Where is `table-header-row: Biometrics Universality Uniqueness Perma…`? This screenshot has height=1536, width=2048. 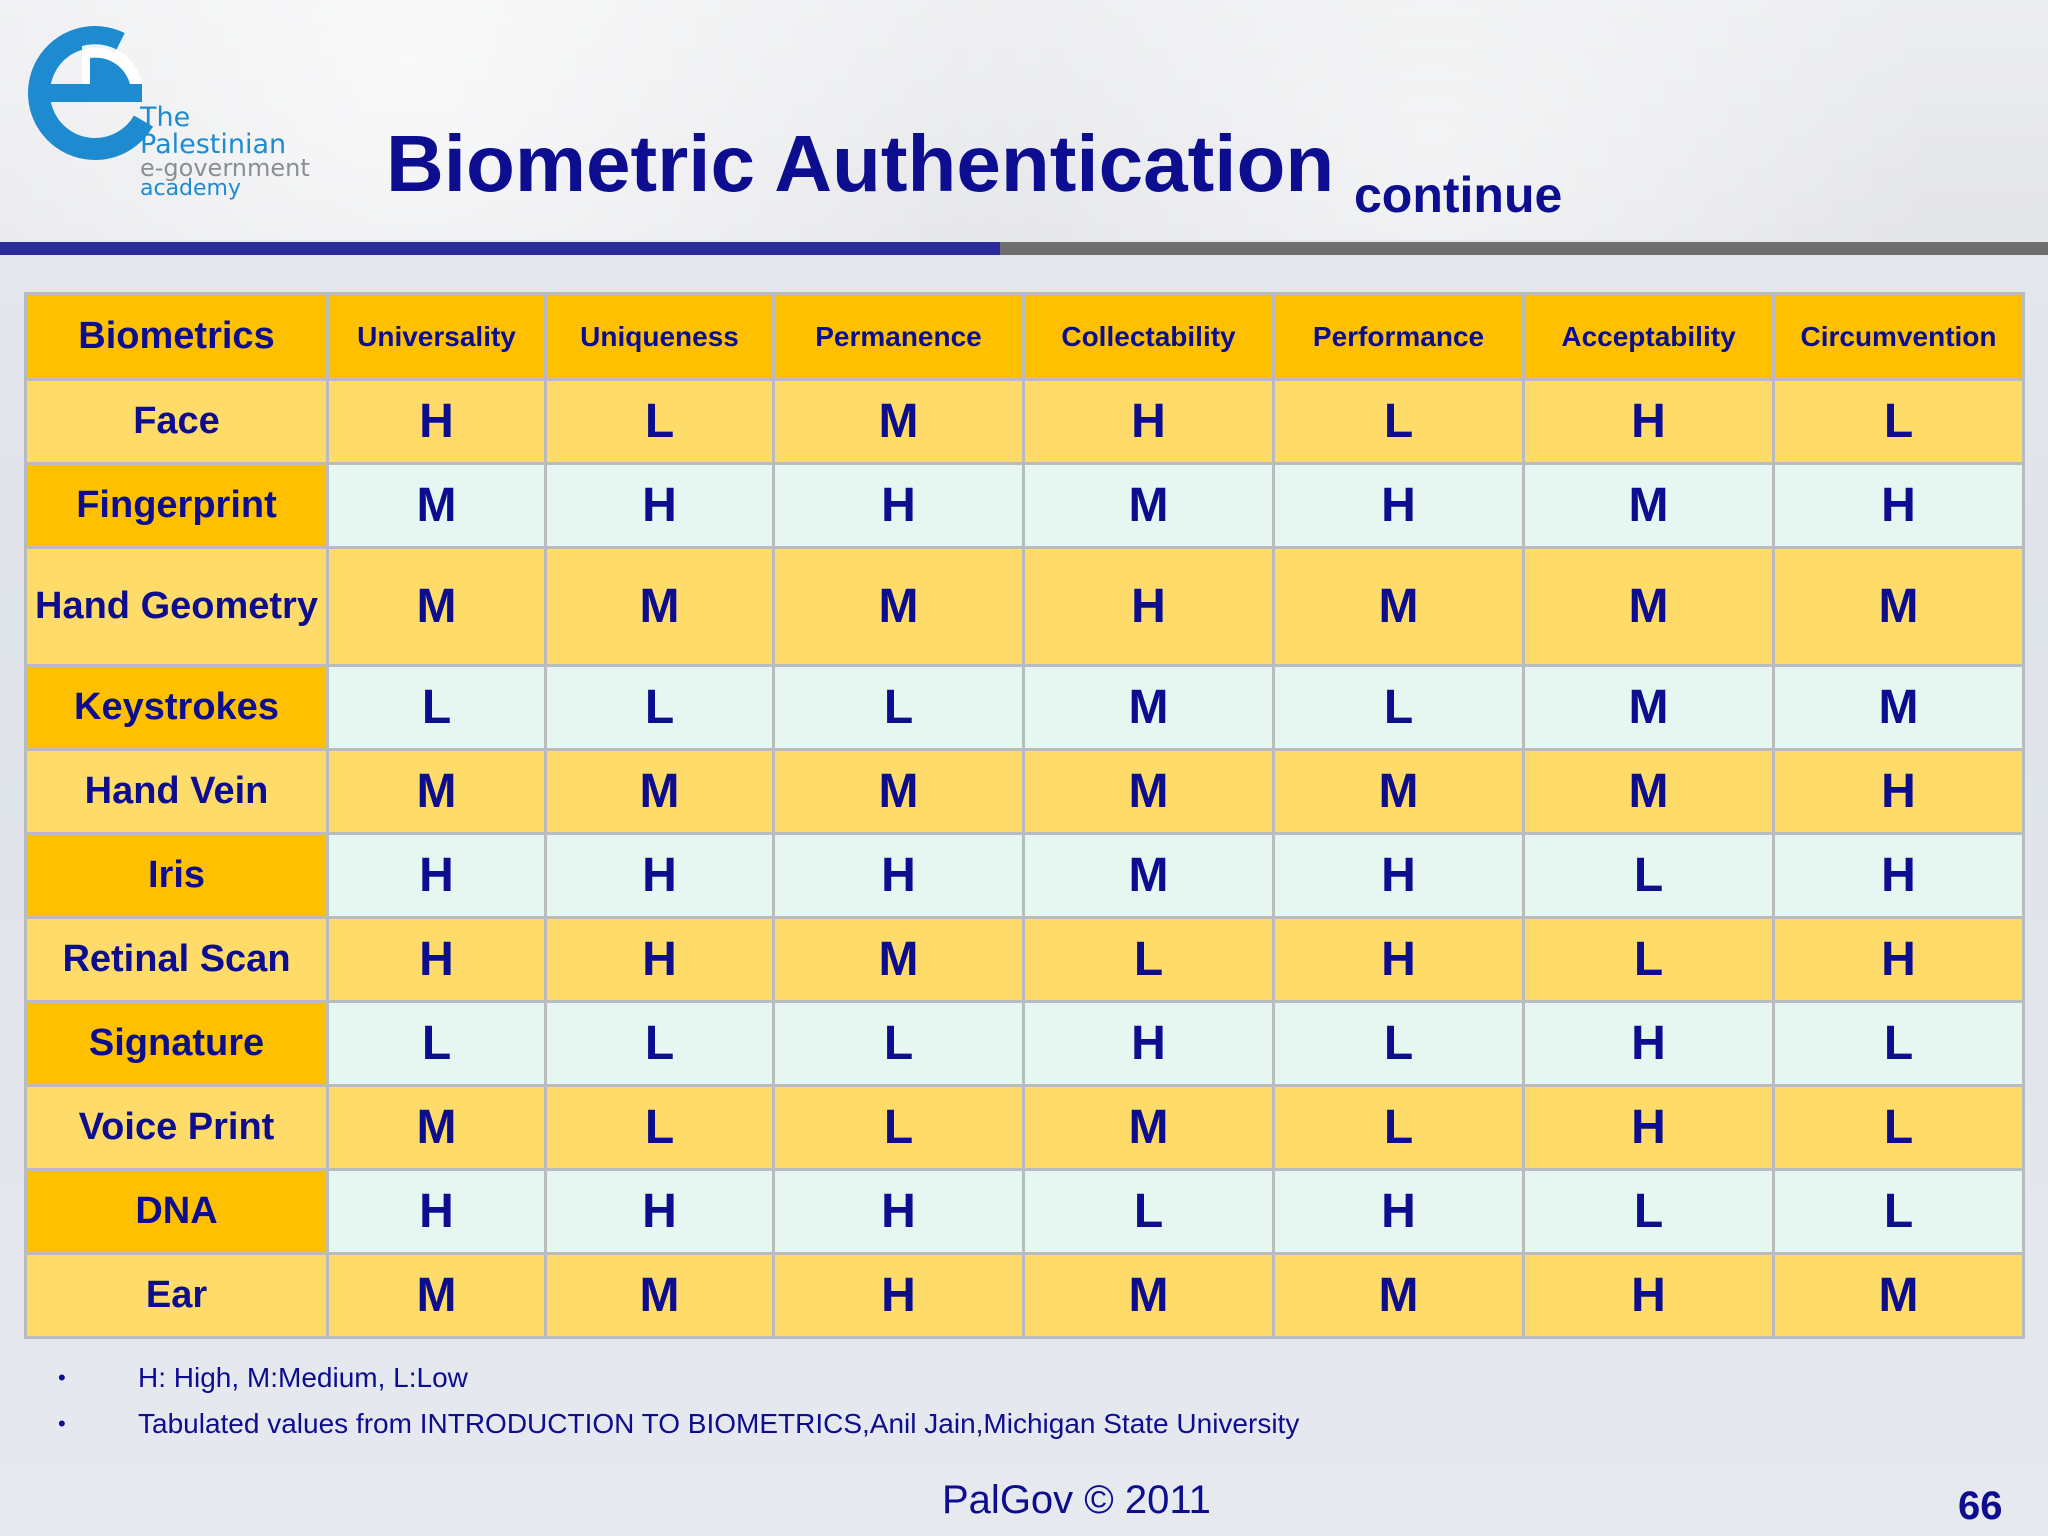 table-header-row: Biometrics Universality Uniqueness Perma… is located at coordinates (1024, 336).